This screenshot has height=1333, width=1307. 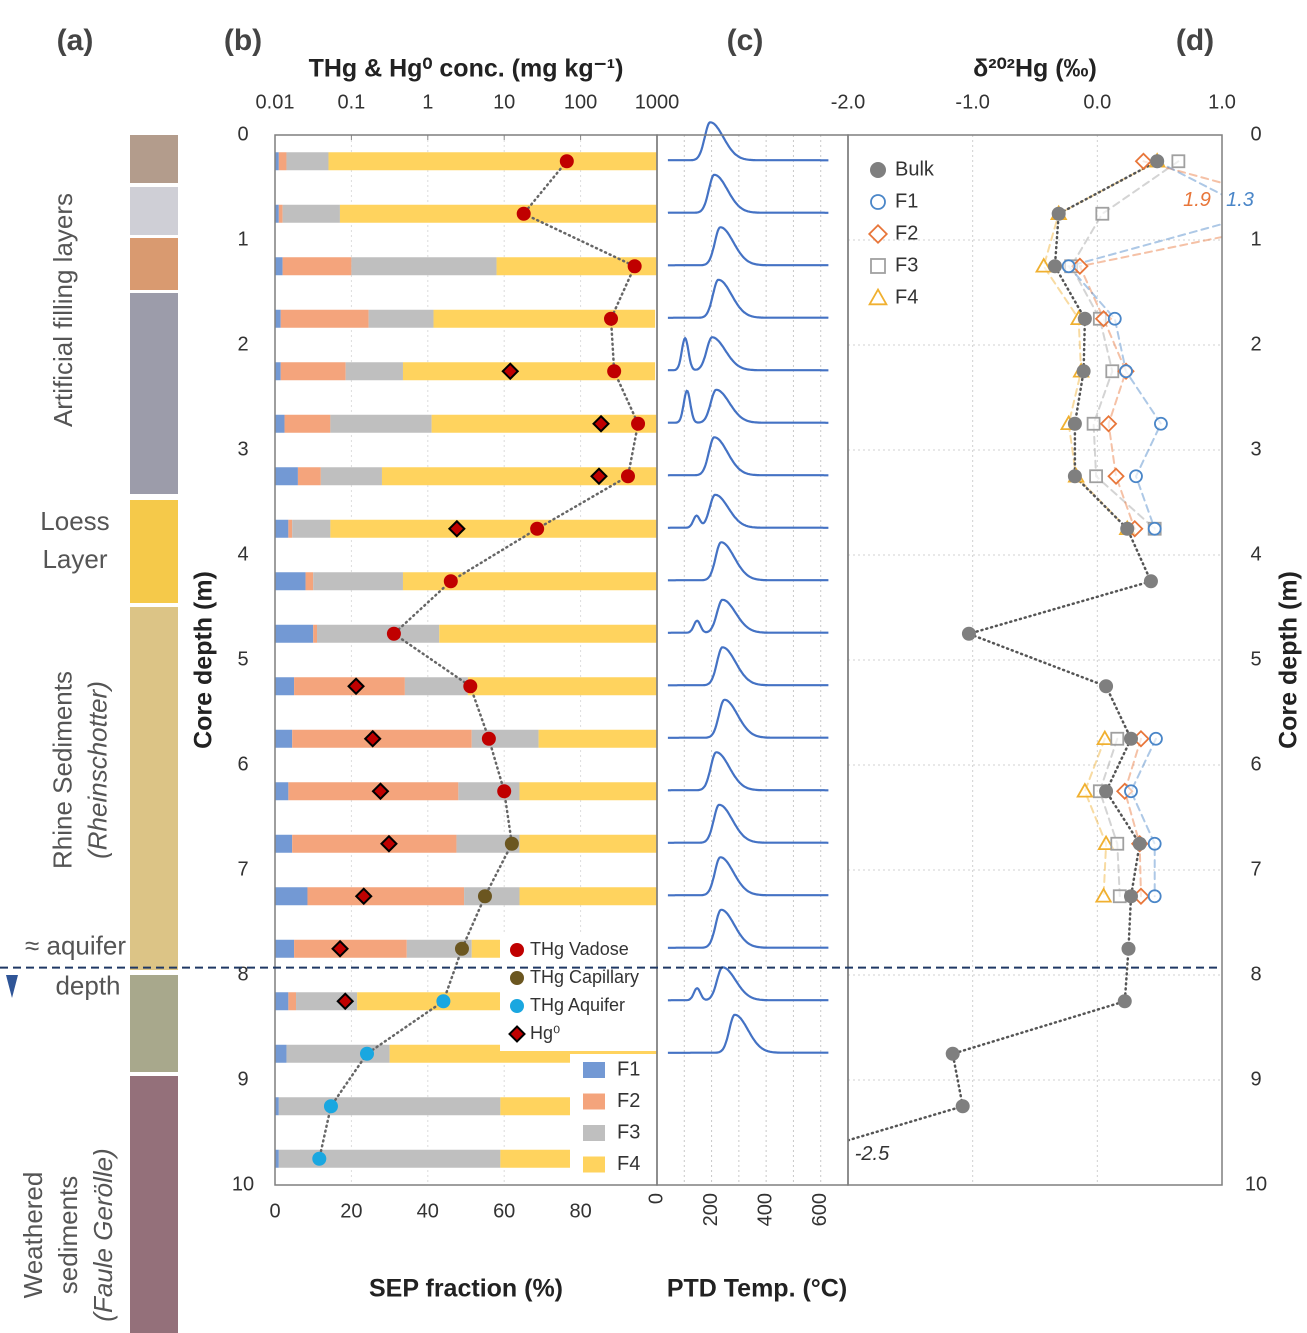 I want to click on legend-label: THg Aquifer, so click(x=577, y=1005).